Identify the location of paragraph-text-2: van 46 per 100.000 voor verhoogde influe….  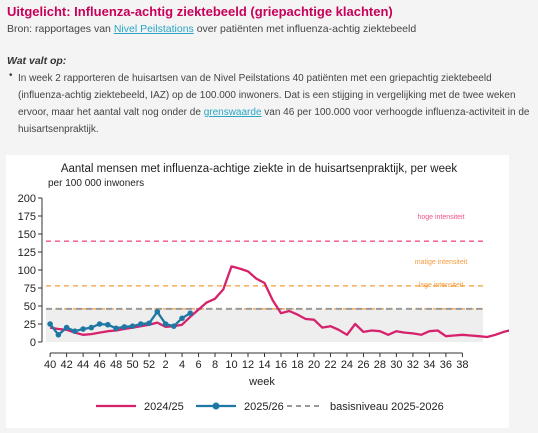
(274, 121).